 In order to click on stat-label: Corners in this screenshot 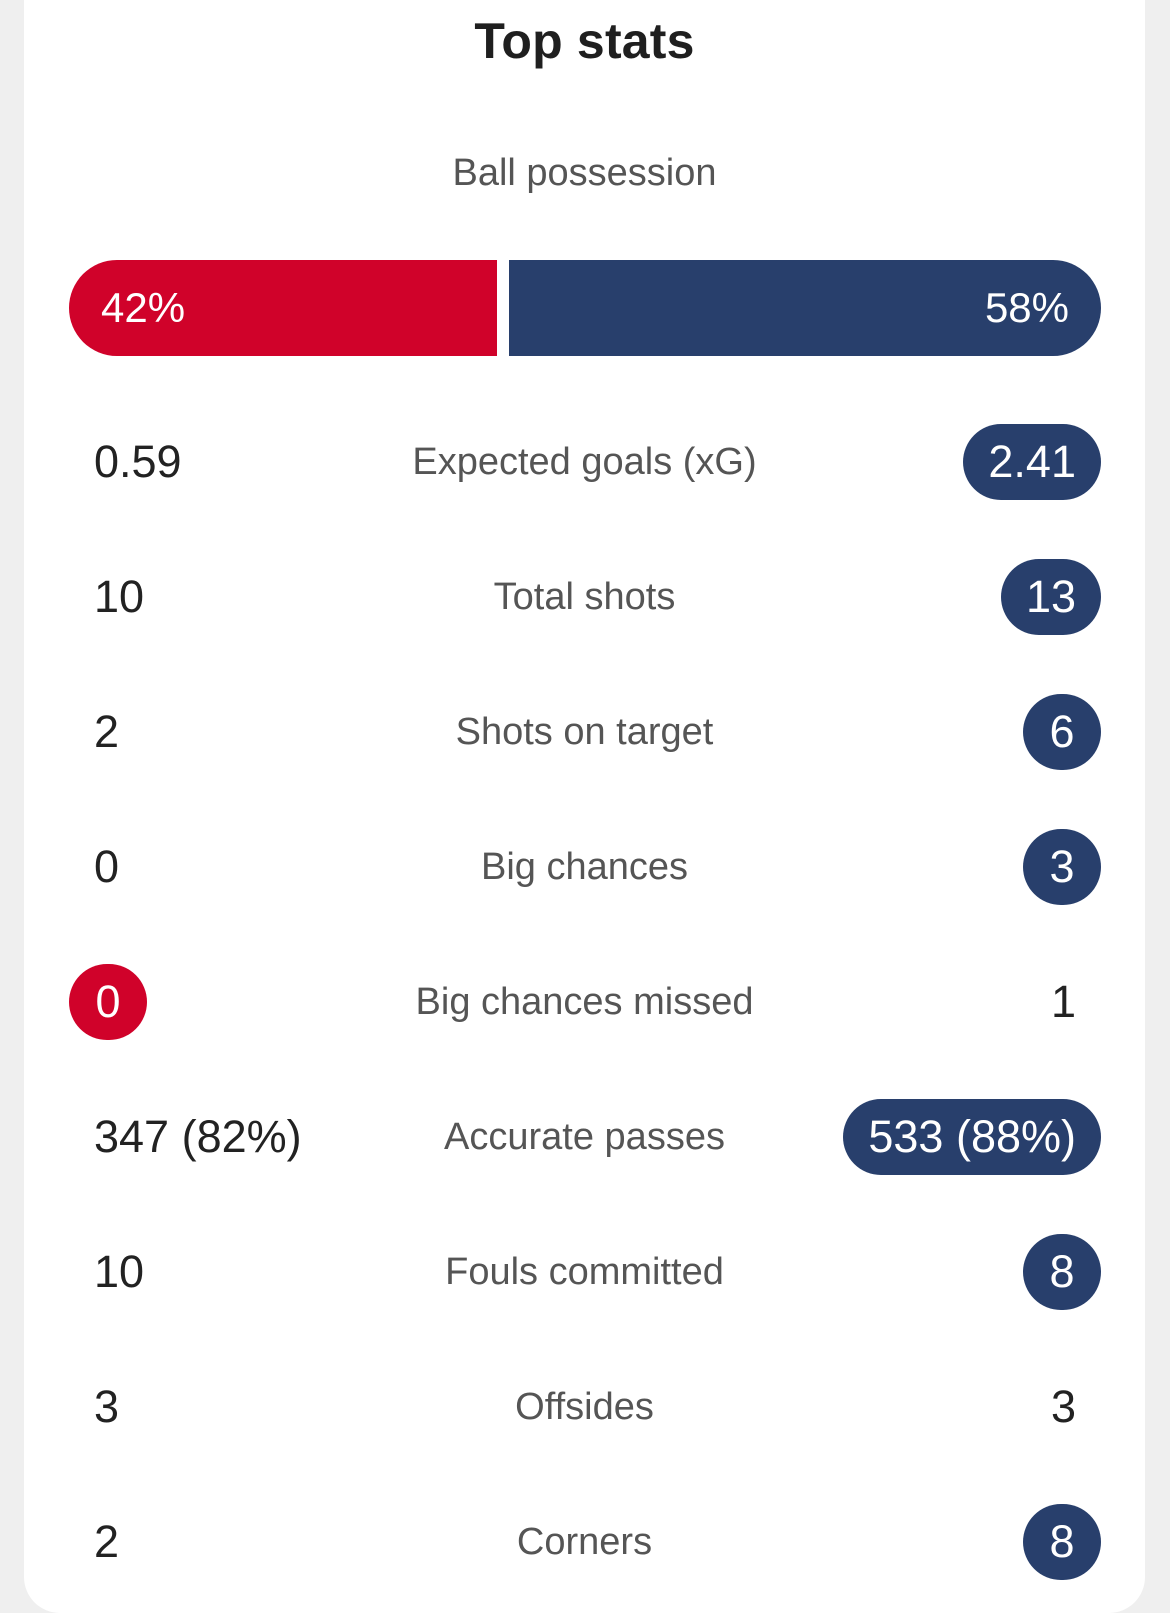, I will do `click(584, 1541)`.